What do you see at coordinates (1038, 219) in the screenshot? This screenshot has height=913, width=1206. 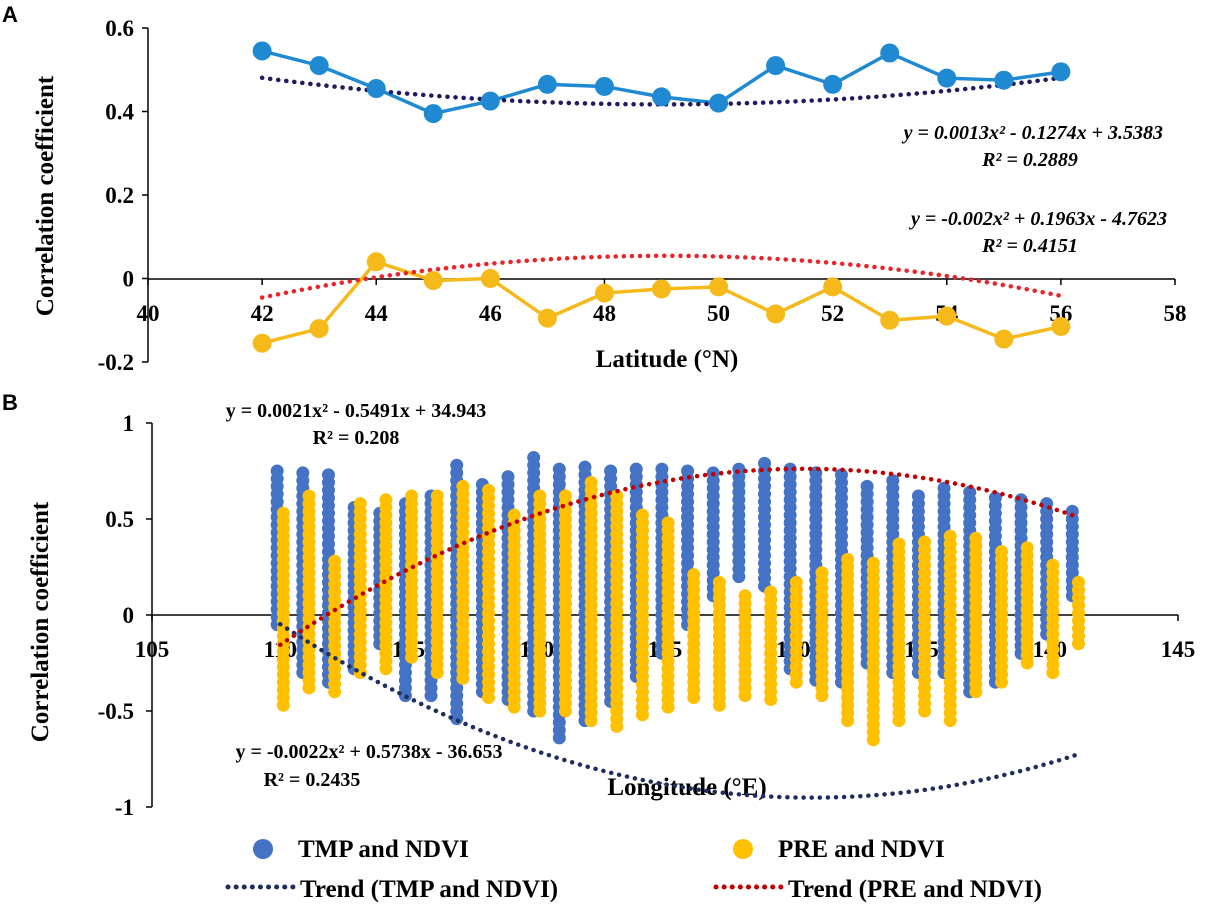 I see `panel-a-pre-equation: y = -0.002x² + 0.1963x - 4.7623` at bounding box center [1038, 219].